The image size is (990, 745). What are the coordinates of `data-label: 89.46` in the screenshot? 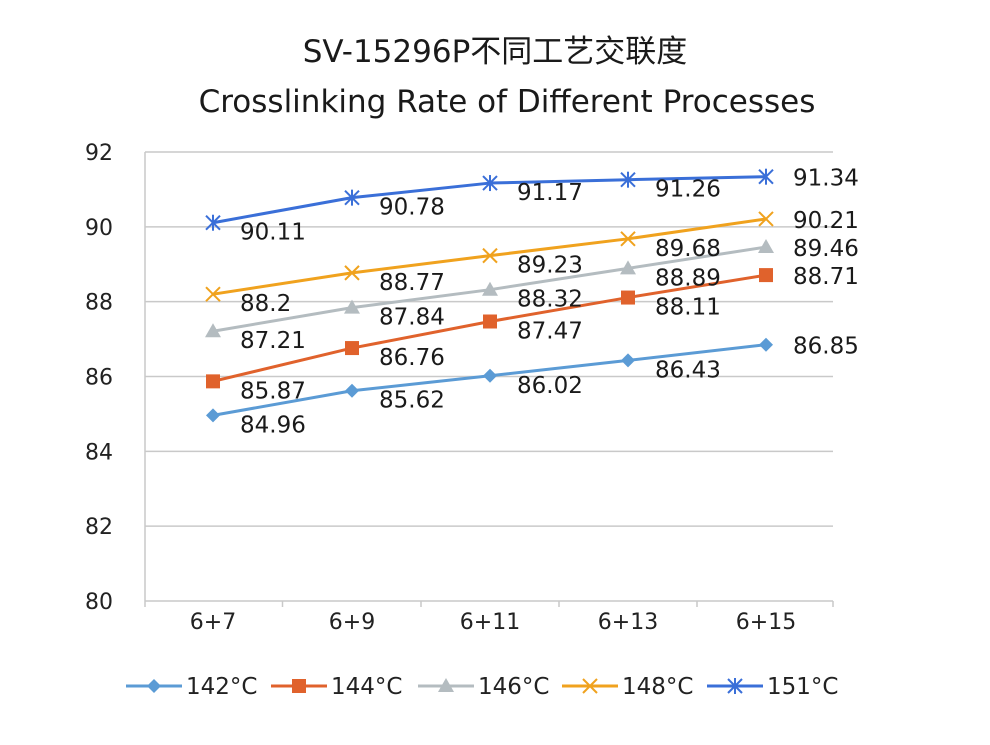 It's located at (826, 249).